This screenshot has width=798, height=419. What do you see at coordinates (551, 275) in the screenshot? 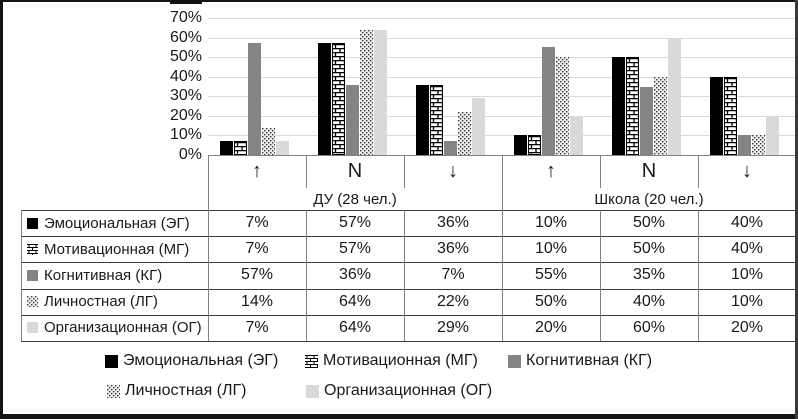
I see `table-value-cell: 55%` at bounding box center [551, 275].